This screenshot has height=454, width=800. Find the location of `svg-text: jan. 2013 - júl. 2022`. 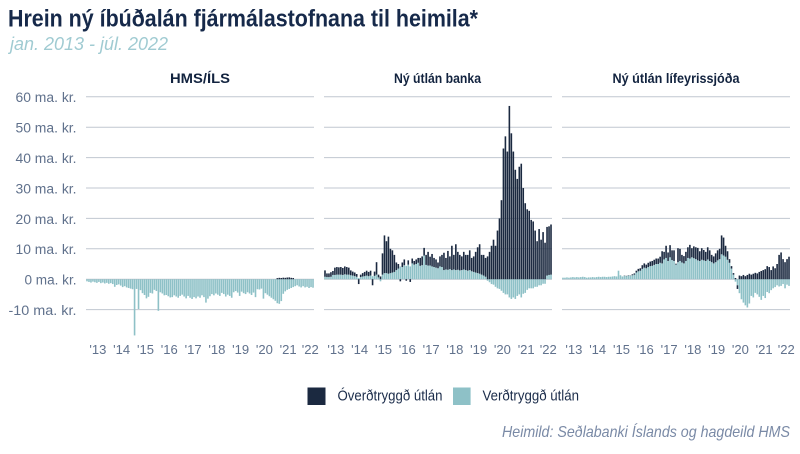

svg-text: jan. 2013 - júl. 2022 is located at coordinates (87, 44).